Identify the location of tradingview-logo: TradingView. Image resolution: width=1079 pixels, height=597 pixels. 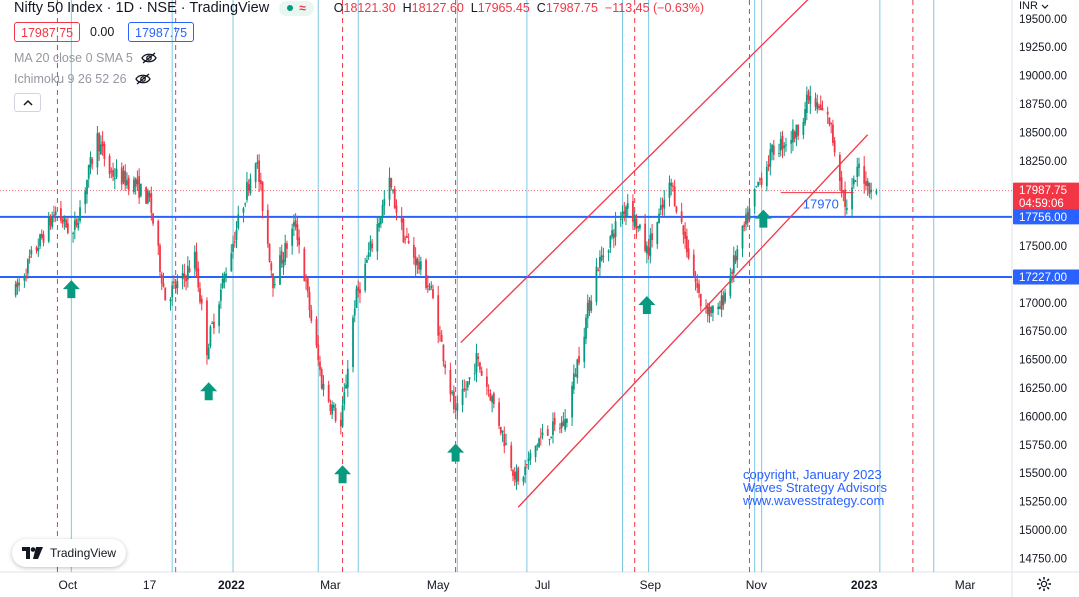
(69, 553).